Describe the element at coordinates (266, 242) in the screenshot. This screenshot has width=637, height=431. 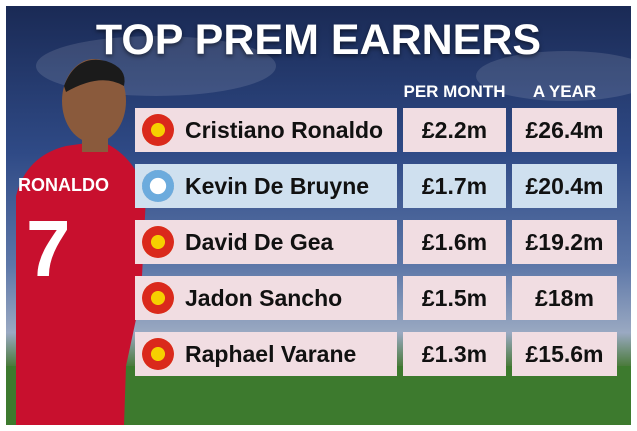
I see `player-name: David De Gea` at that location.